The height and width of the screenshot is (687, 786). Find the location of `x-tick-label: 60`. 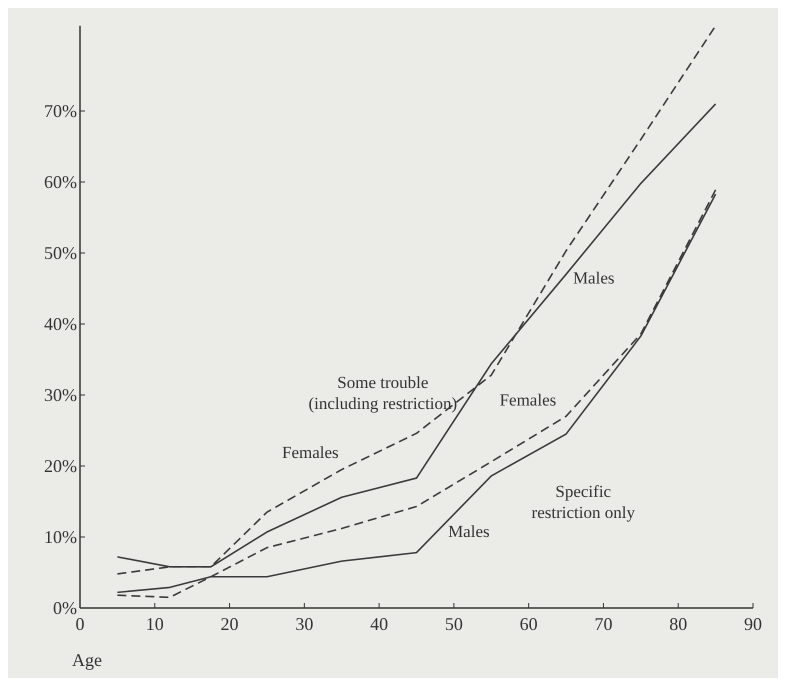

x-tick-label: 60 is located at coordinates (529, 624).